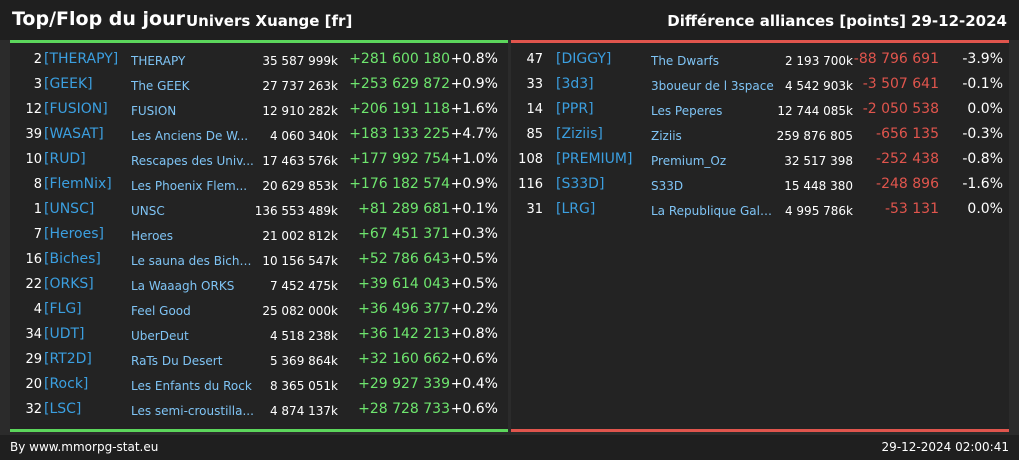 This screenshot has width=1019, height=460. Describe the element at coordinates (37, 234) in the screenshot. I see `alliance-rank: 7` at that location.